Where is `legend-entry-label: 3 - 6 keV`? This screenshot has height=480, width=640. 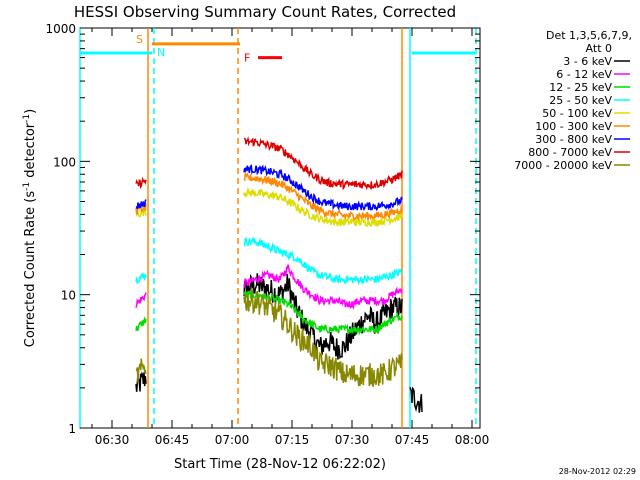
legend-entry-label: 3 - 6 keV is located at coordinates (587, 61).